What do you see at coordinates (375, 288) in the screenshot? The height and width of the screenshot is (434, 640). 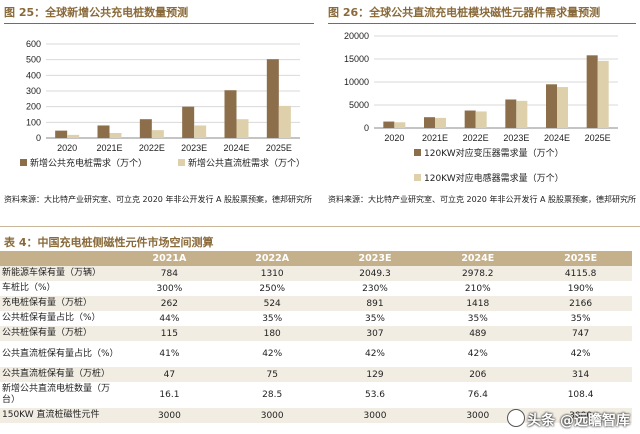 I see `table-cell: 230%` at bounding box center [375, 288].